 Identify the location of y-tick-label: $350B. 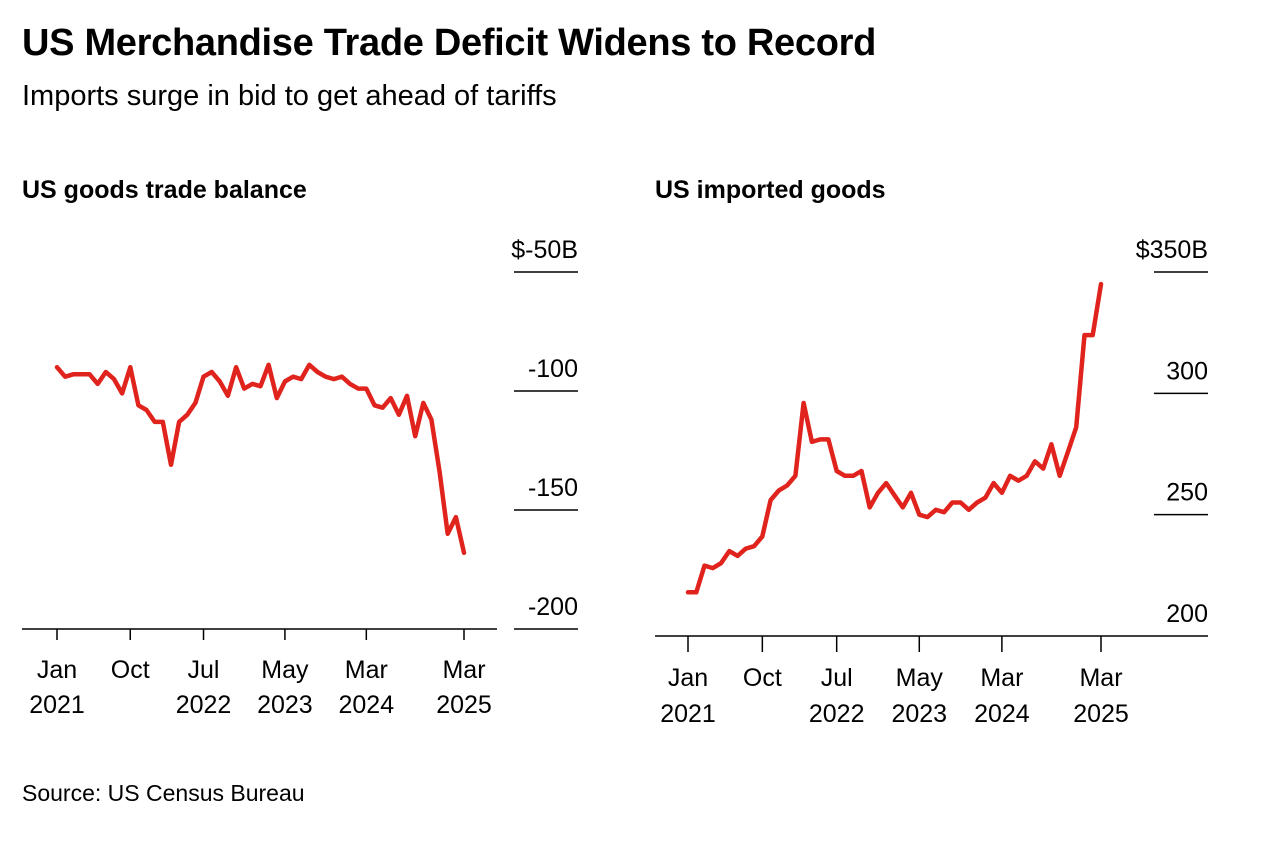
(1172, 250).